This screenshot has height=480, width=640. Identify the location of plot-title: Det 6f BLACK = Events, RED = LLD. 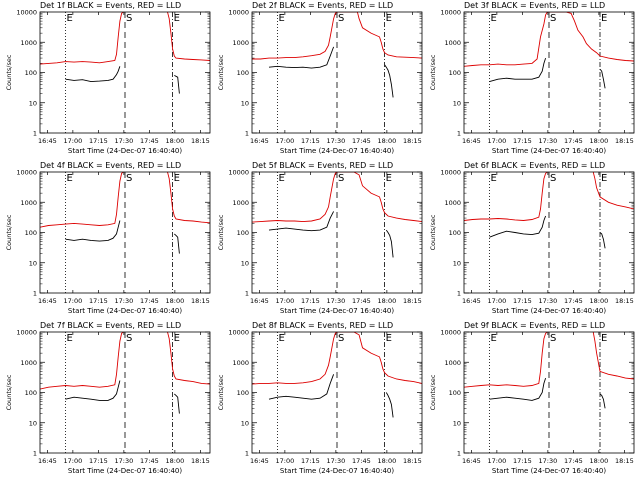
(534, 165).